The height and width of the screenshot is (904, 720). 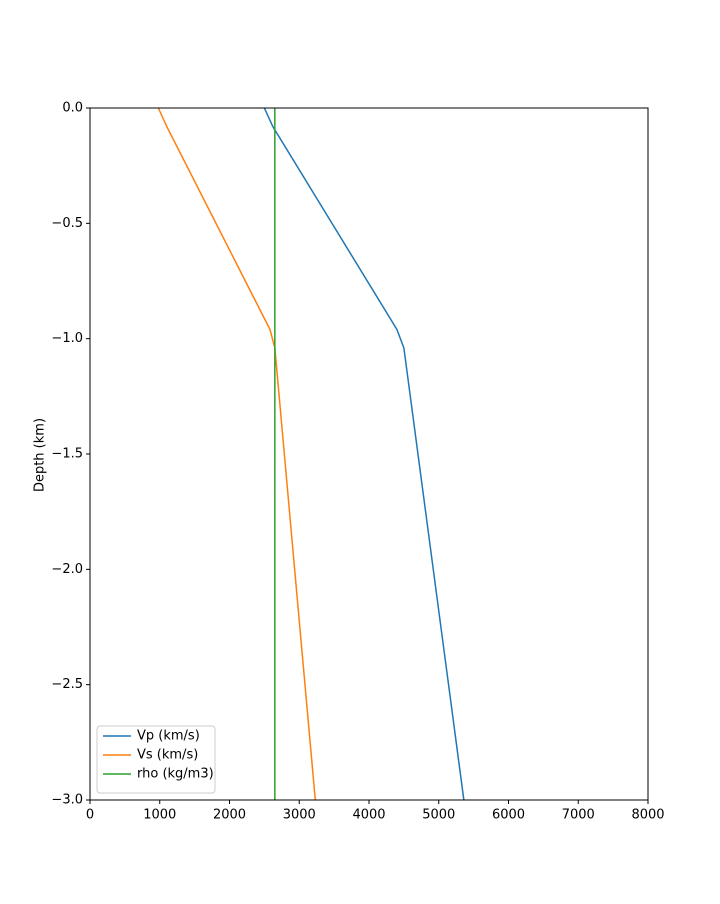 What do you see at coordinates (159, 815) in the screenshot?
I see `x-tick-label: 1000` at bounding box center [159, 815].